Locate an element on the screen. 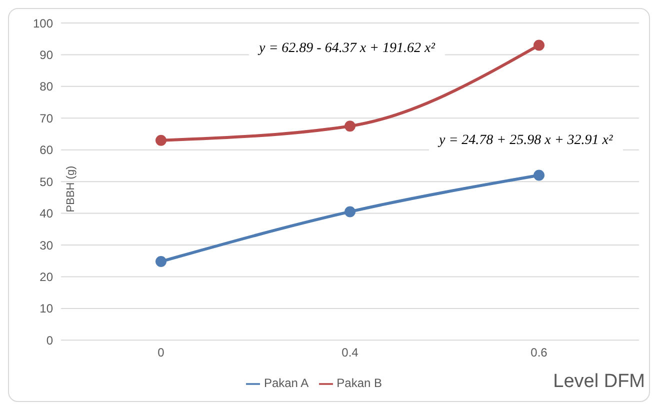  legend-label: Pakan B is located at coordinates (359, 383).